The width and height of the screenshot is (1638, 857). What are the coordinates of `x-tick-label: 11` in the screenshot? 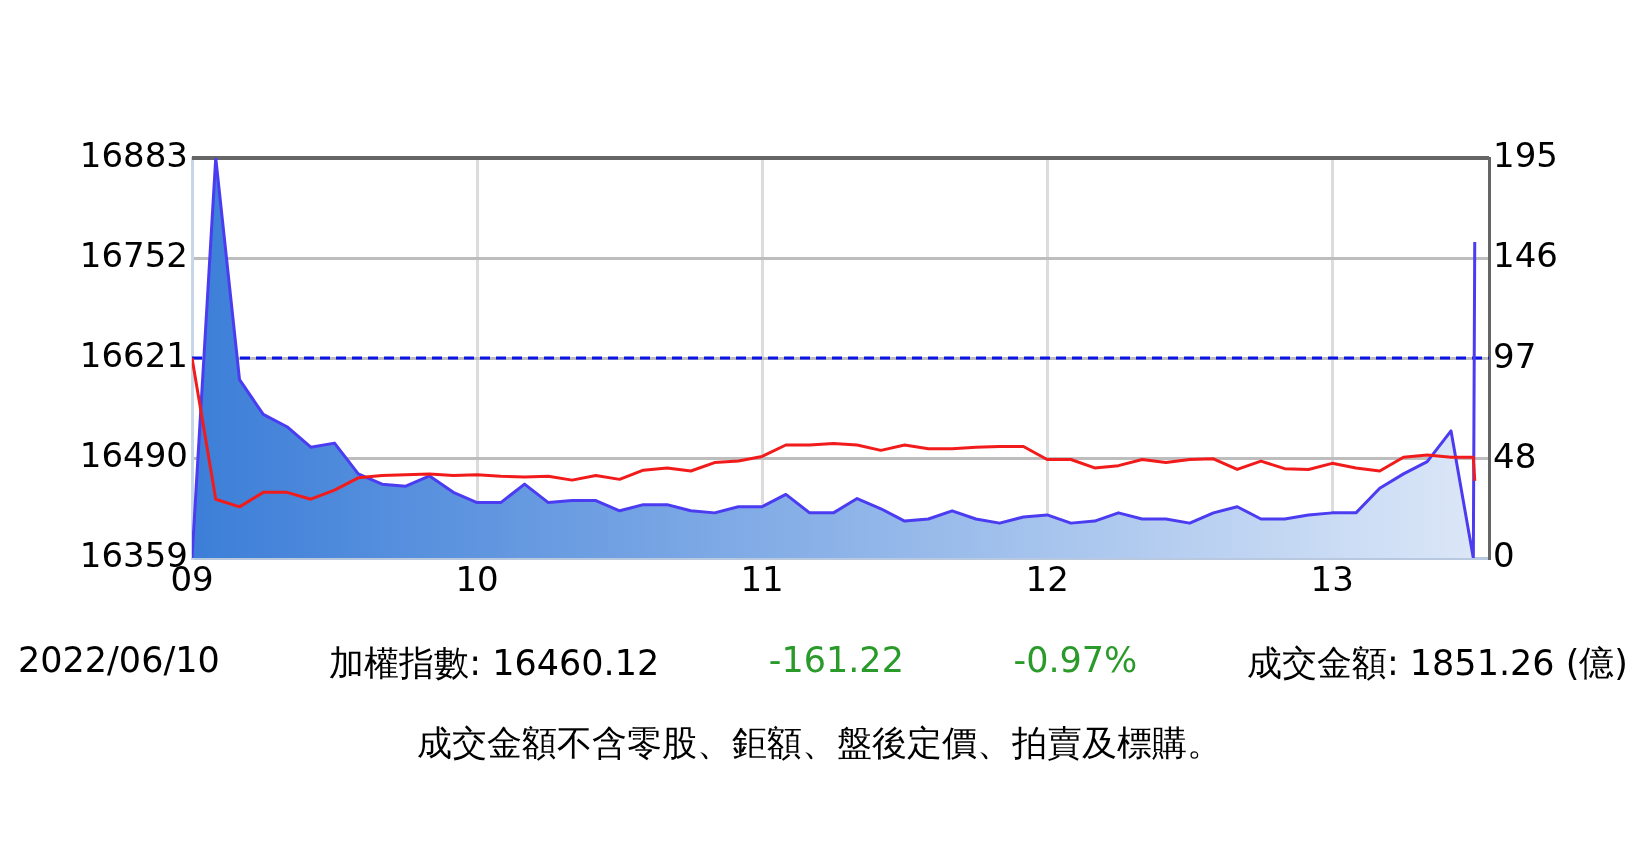 It's located at (762, 579).